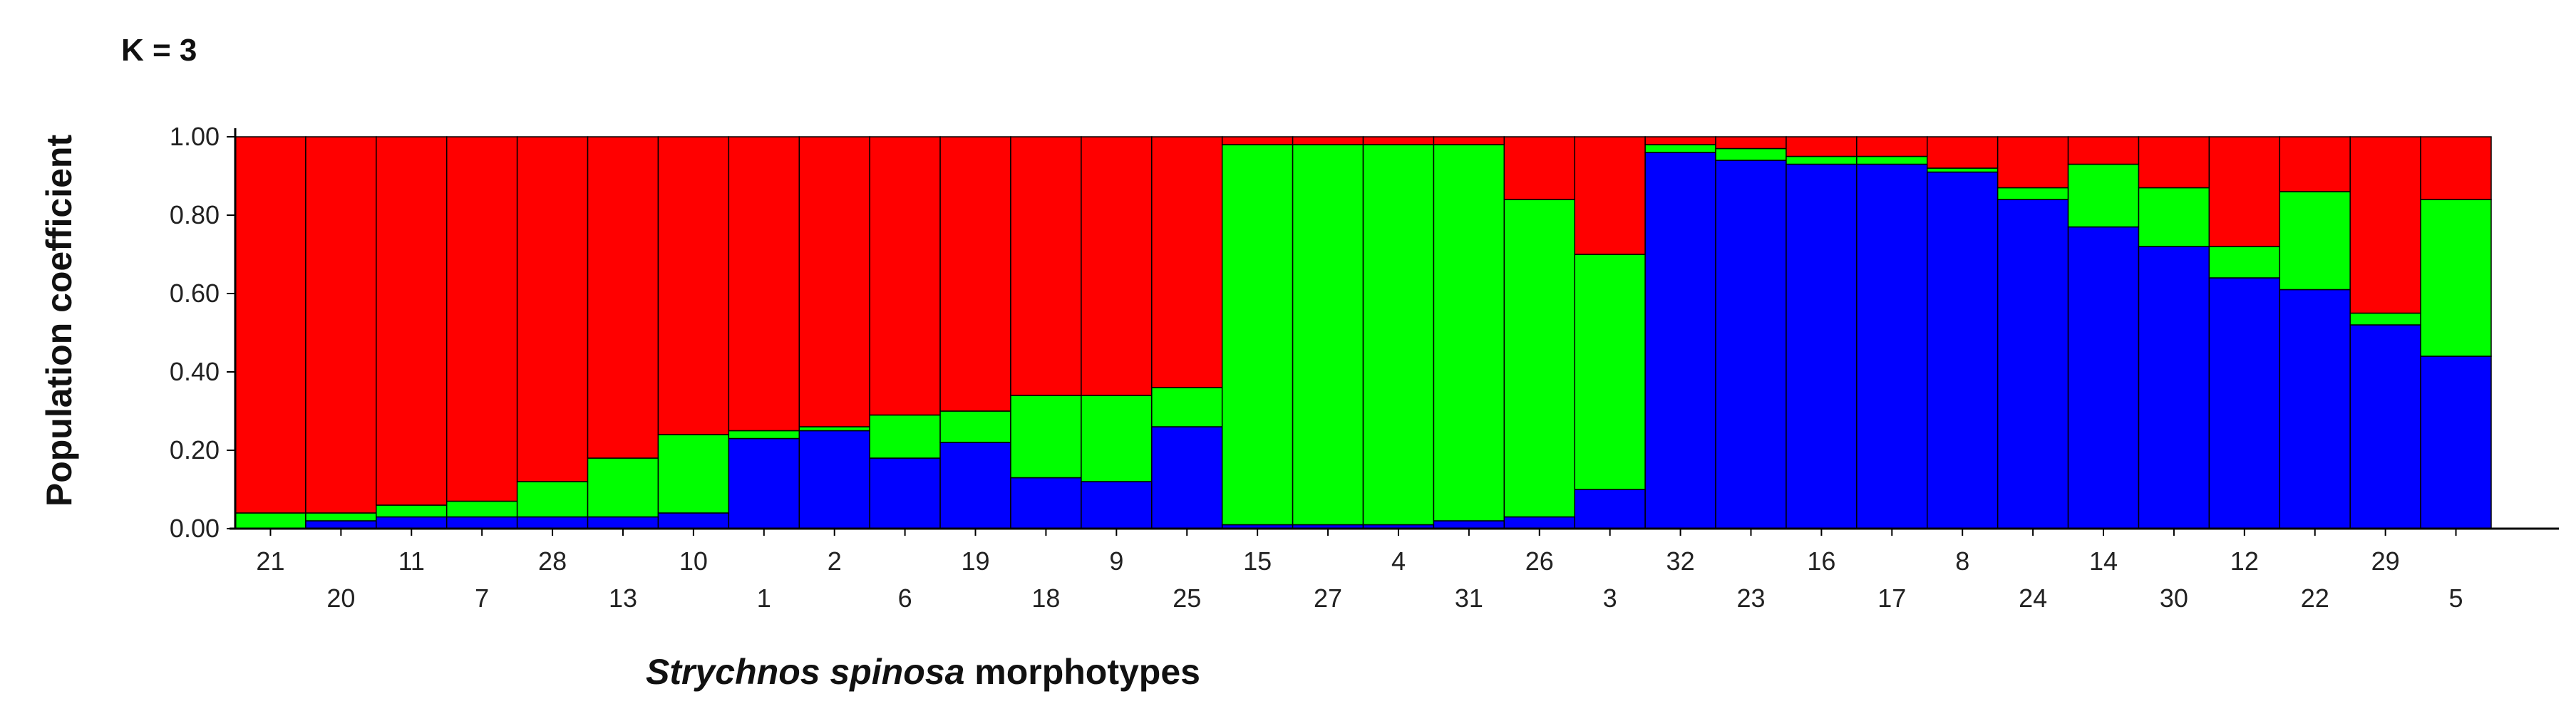  What do you see at coordinates (203, 332) in the screenshot?
I see `y-axis: 0.00 0.20 0.40 0.60 0.80 1.00` at bounding box center [203, 332].